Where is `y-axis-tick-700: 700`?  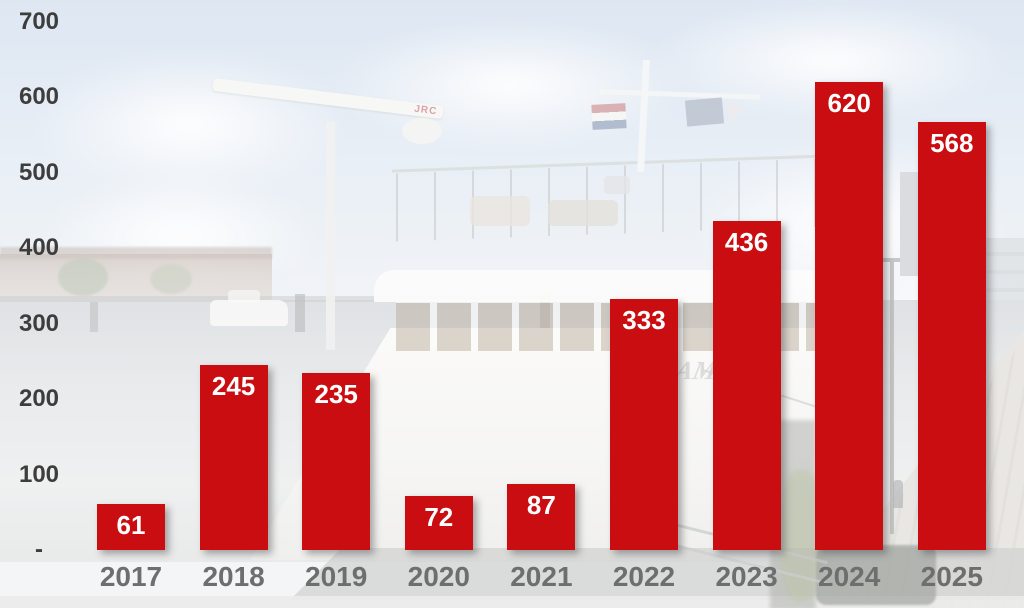
y-axis-tick-700: 700 is located at coordinates (39, 21).